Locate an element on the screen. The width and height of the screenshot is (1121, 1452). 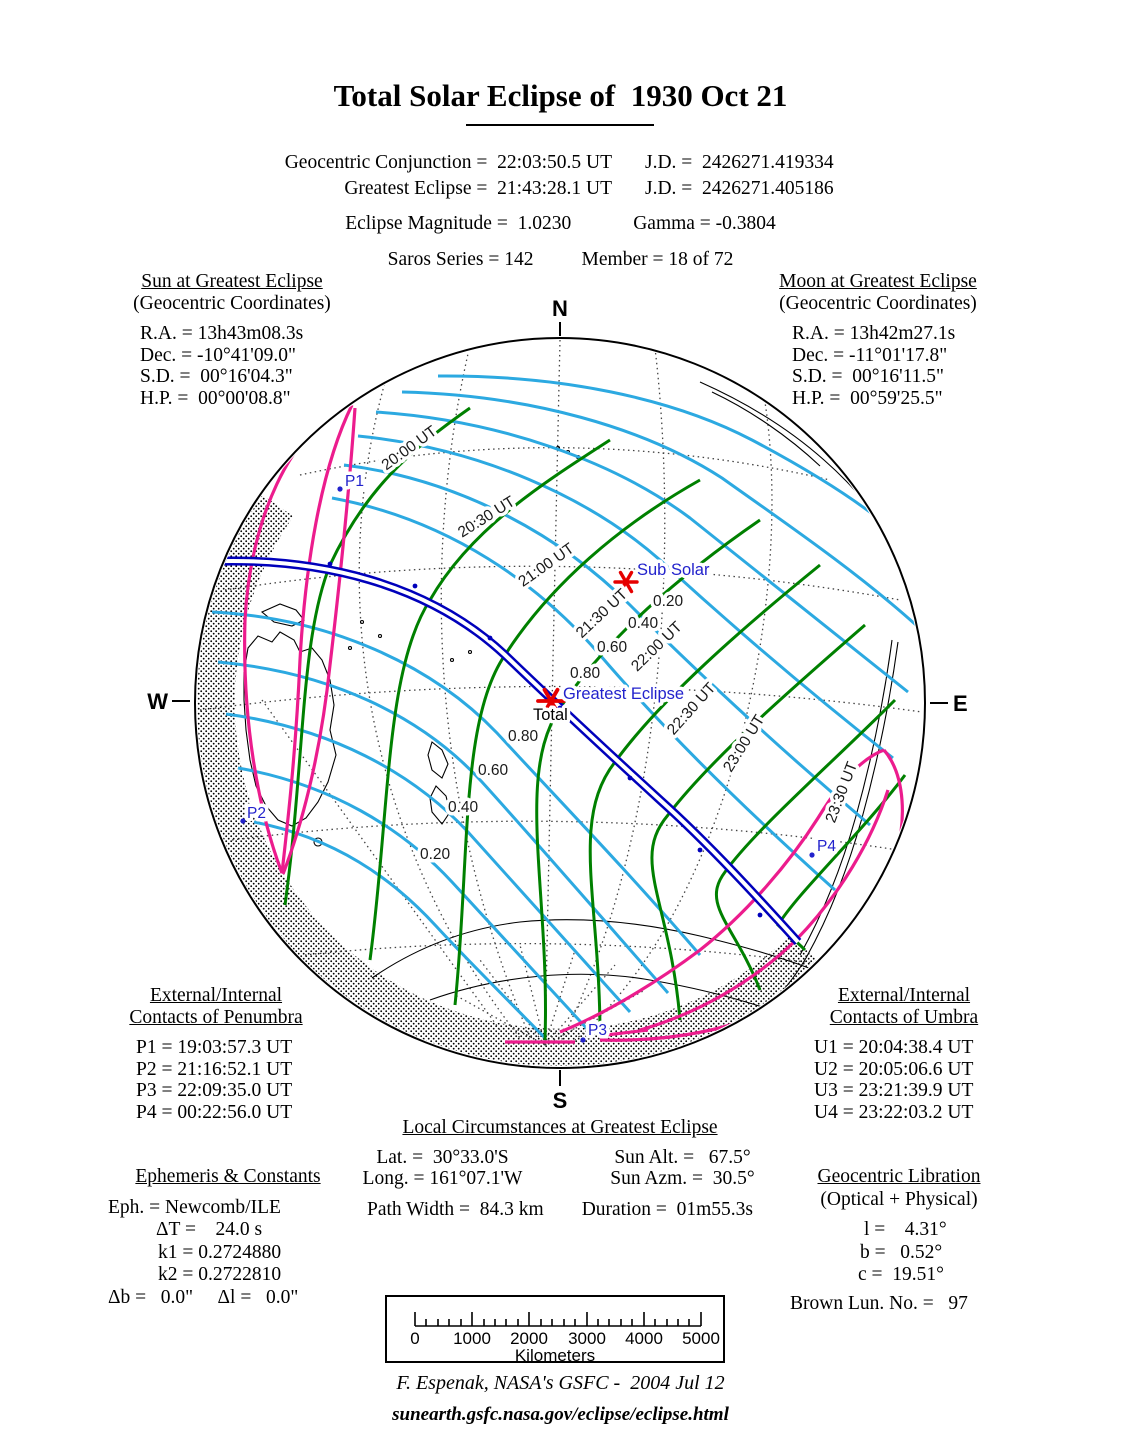
compass-west-label: W is located at coordinates (157, 701).